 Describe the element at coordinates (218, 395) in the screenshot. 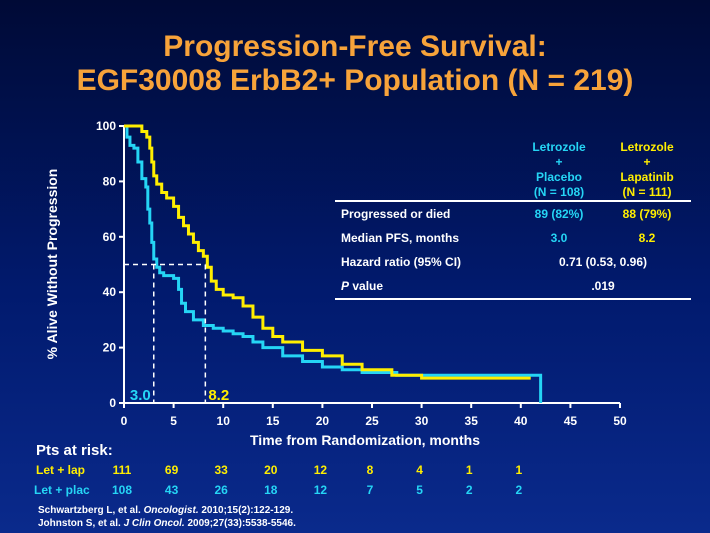

I see `median-label-lapatinib: 8.2` at that location.